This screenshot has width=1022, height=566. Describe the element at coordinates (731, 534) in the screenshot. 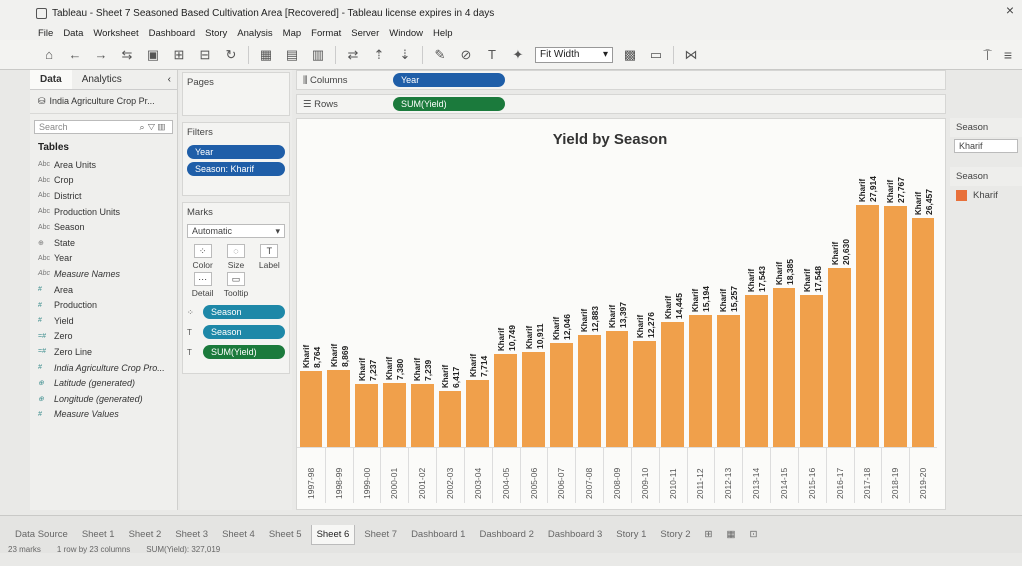

I see `new-dashboard-icon: ▦` at that location.